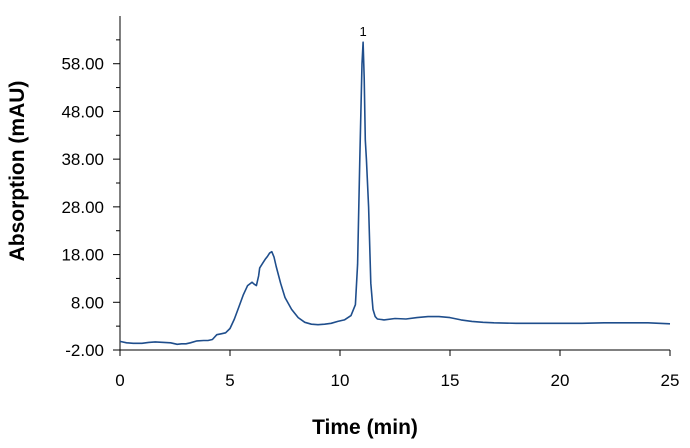  What do you see at coordinates (397, 370) in the screenshot?
I see `x-axis-ticks: 0 5 10 15 20 25` at bounding box center [397, 370].